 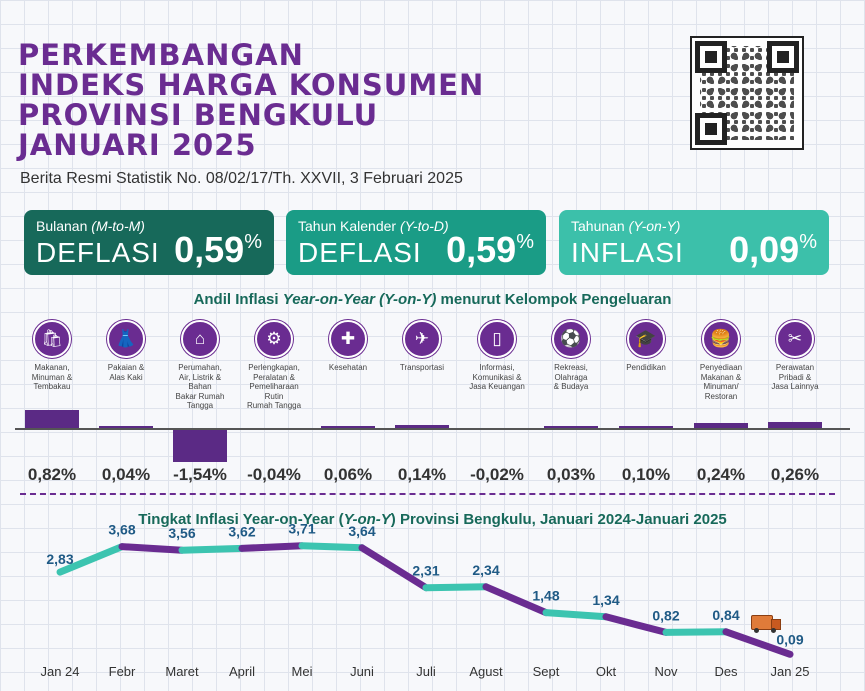 I want to click on appliance-icon: ⚙, so click(x=274, y=339).